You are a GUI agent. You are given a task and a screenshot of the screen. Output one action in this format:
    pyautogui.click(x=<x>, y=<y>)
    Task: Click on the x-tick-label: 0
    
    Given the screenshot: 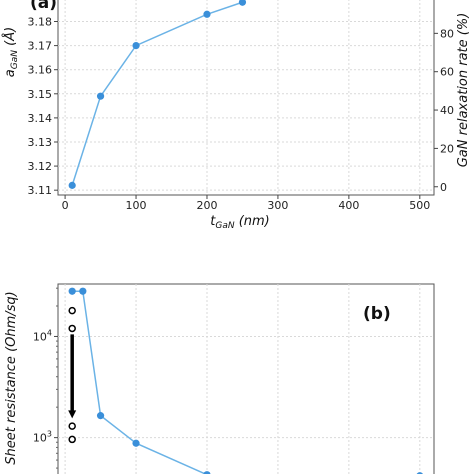 What is the action you would take?
    pyautogui.click(x=65, y=205)
    